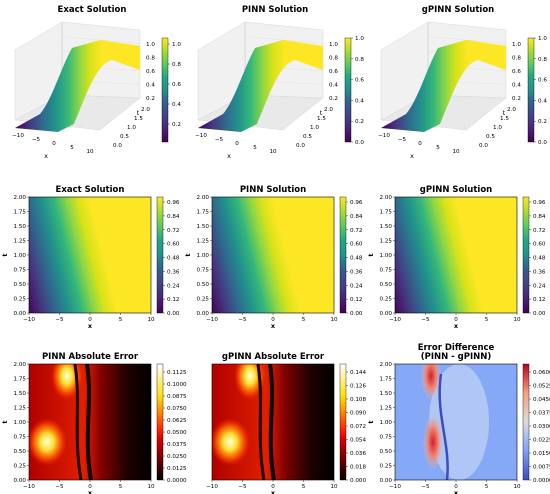  I want to click on plot-title: gPINN Solution, so click(456, 190).